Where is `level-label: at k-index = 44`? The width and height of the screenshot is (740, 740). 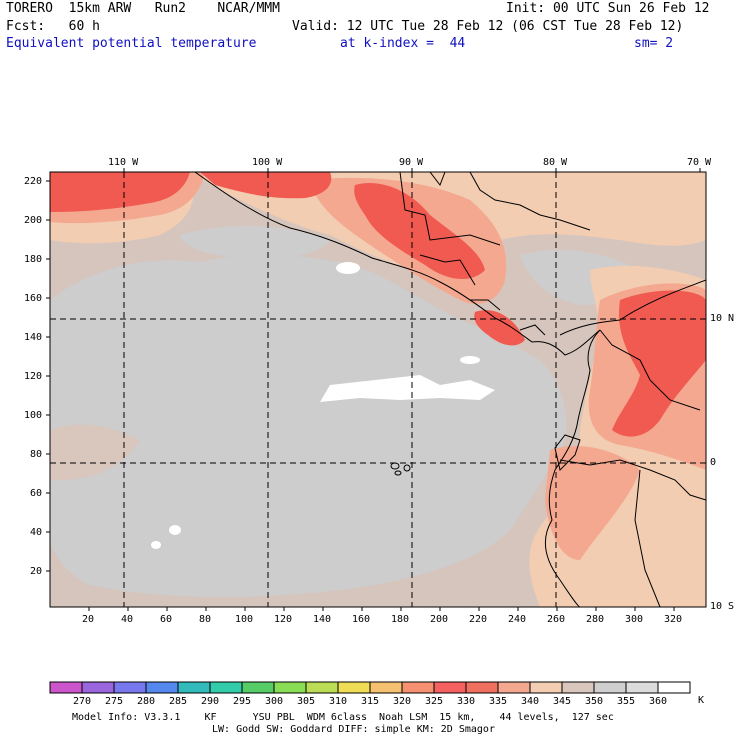
level-label: at k-index = 44 is located at coordinates (403, 43).